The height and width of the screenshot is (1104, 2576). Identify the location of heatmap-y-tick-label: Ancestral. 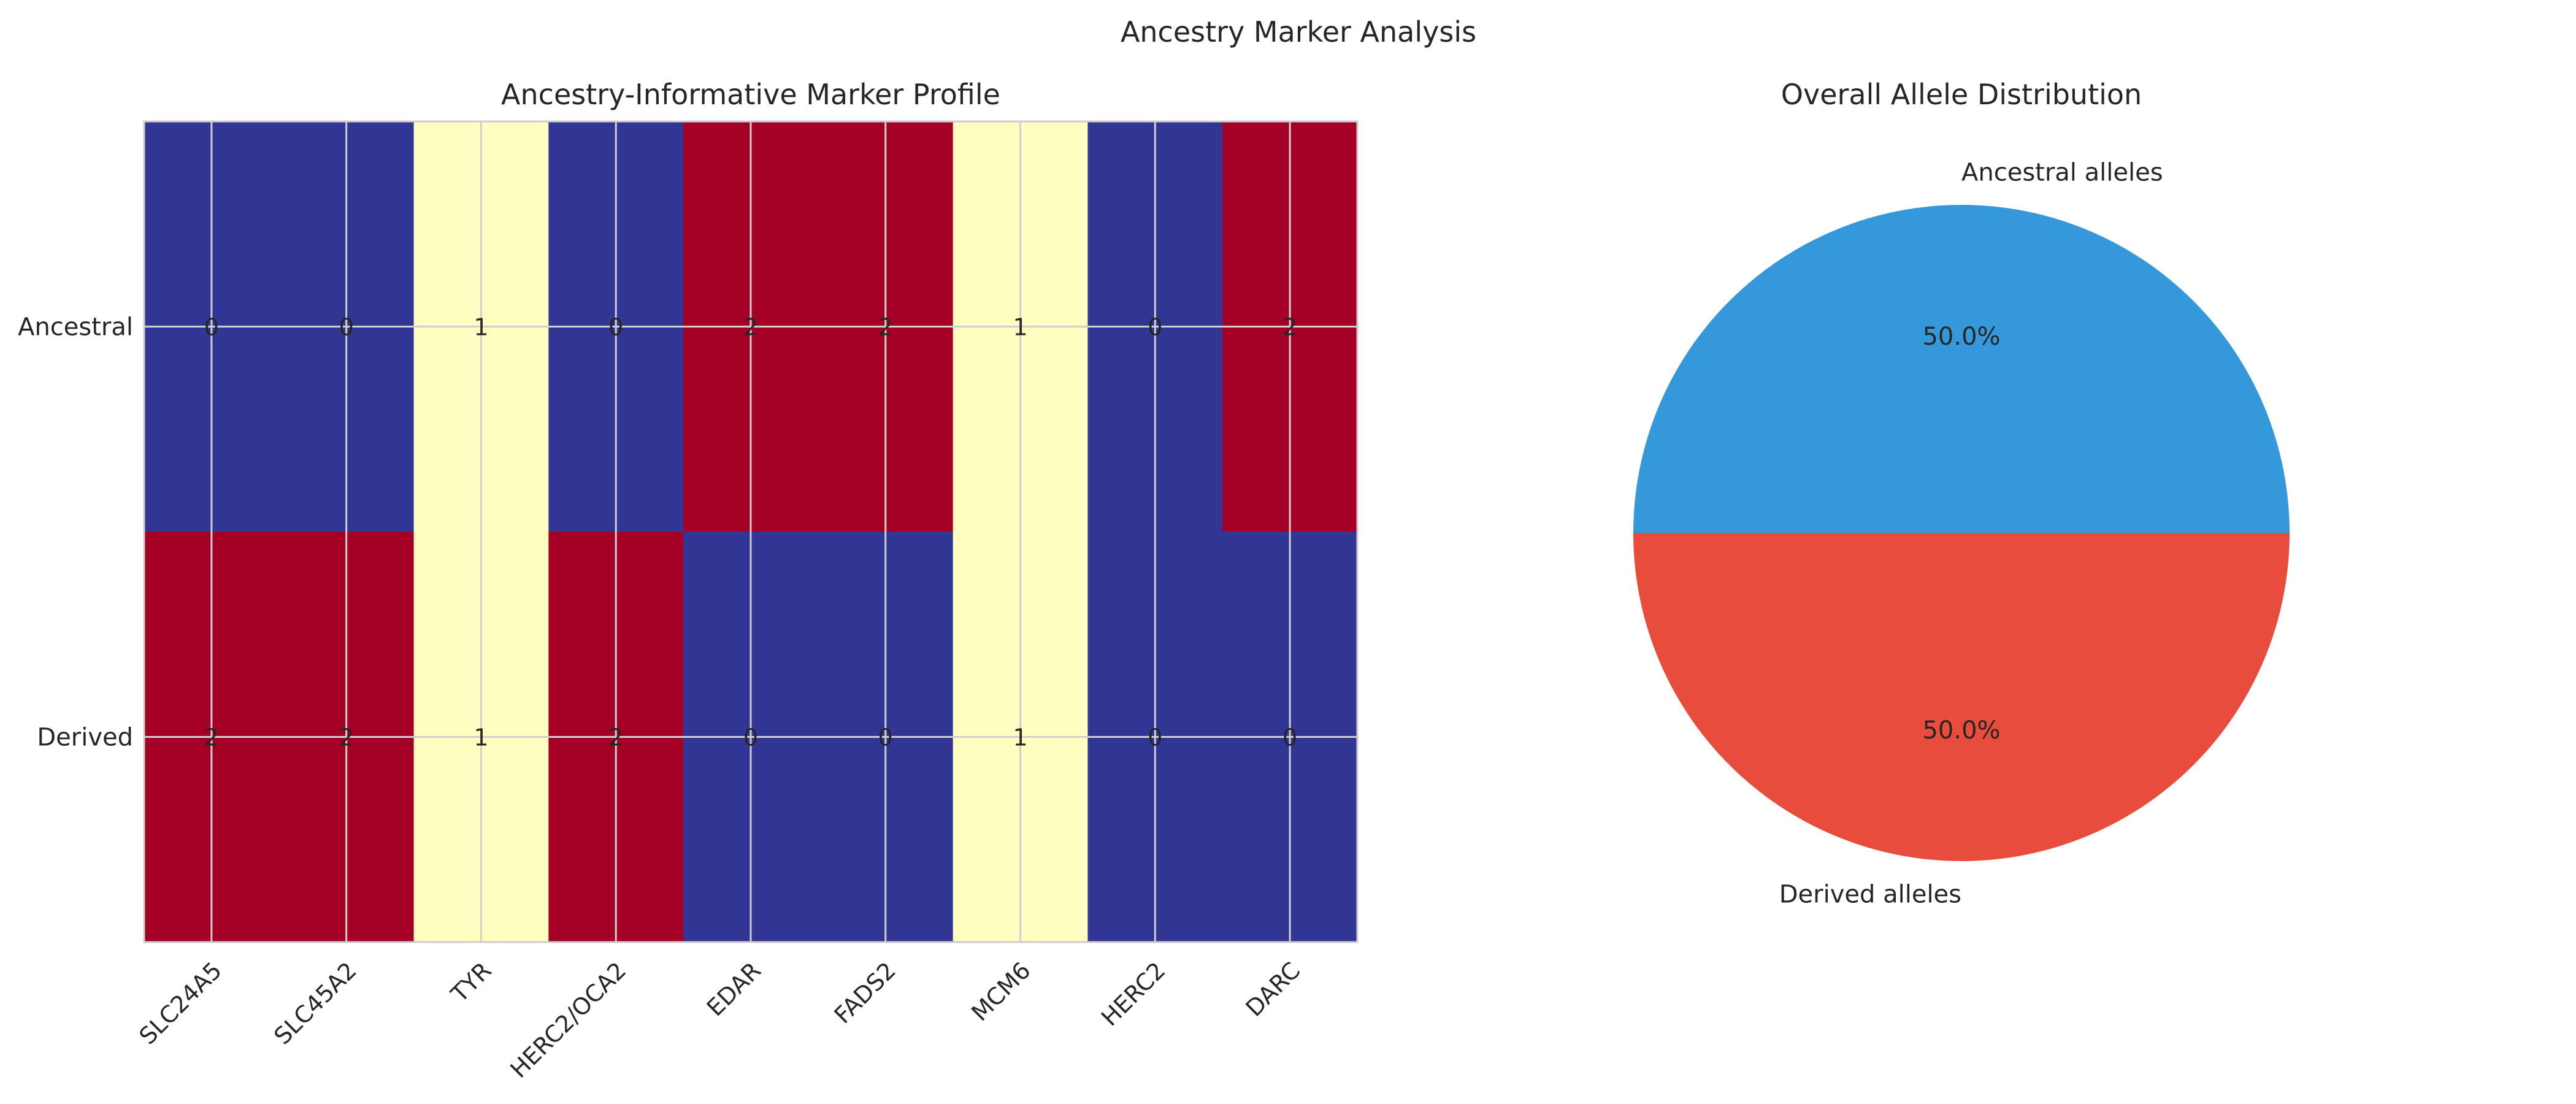
(75, 327).